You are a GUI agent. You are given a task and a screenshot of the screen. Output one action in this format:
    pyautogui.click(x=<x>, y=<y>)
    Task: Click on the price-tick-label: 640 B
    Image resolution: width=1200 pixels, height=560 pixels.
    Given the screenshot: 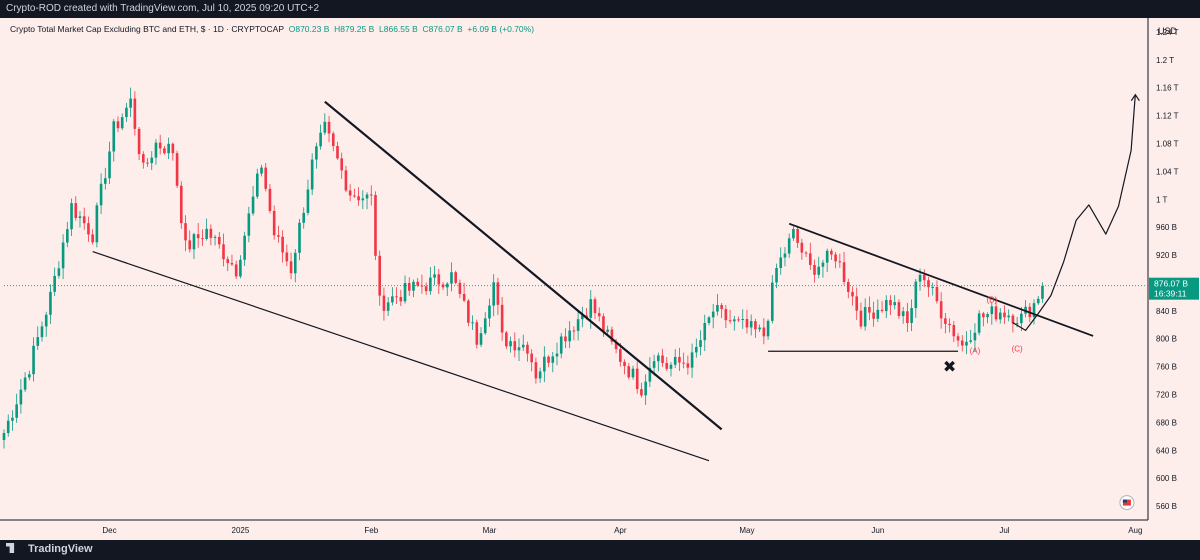 What is the action you would take?
    pyautogui.click(x=1166, y=450)
    